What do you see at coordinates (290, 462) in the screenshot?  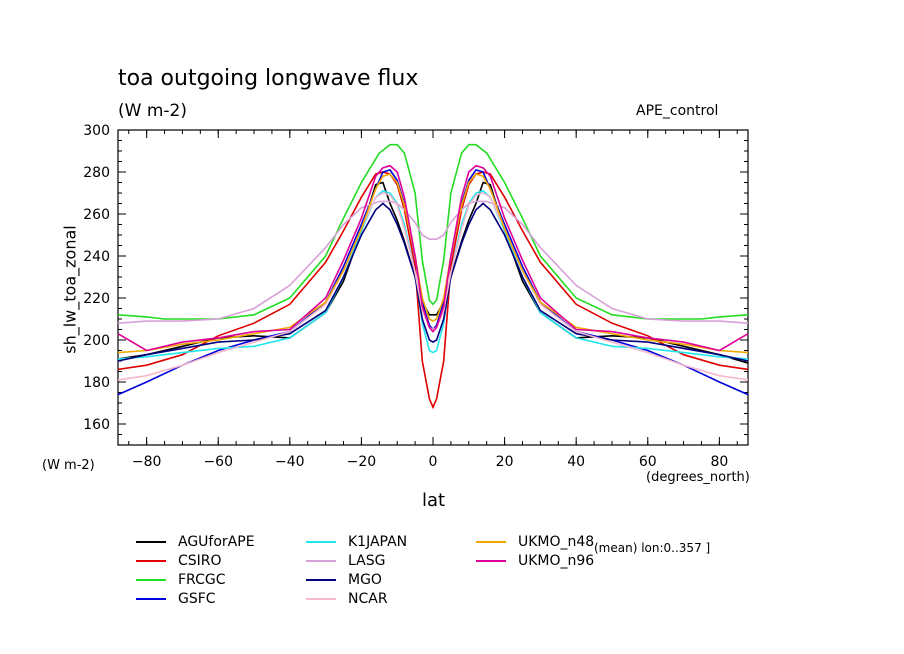 I see `x-tick-label: −40` at bounding box center [290, 462].